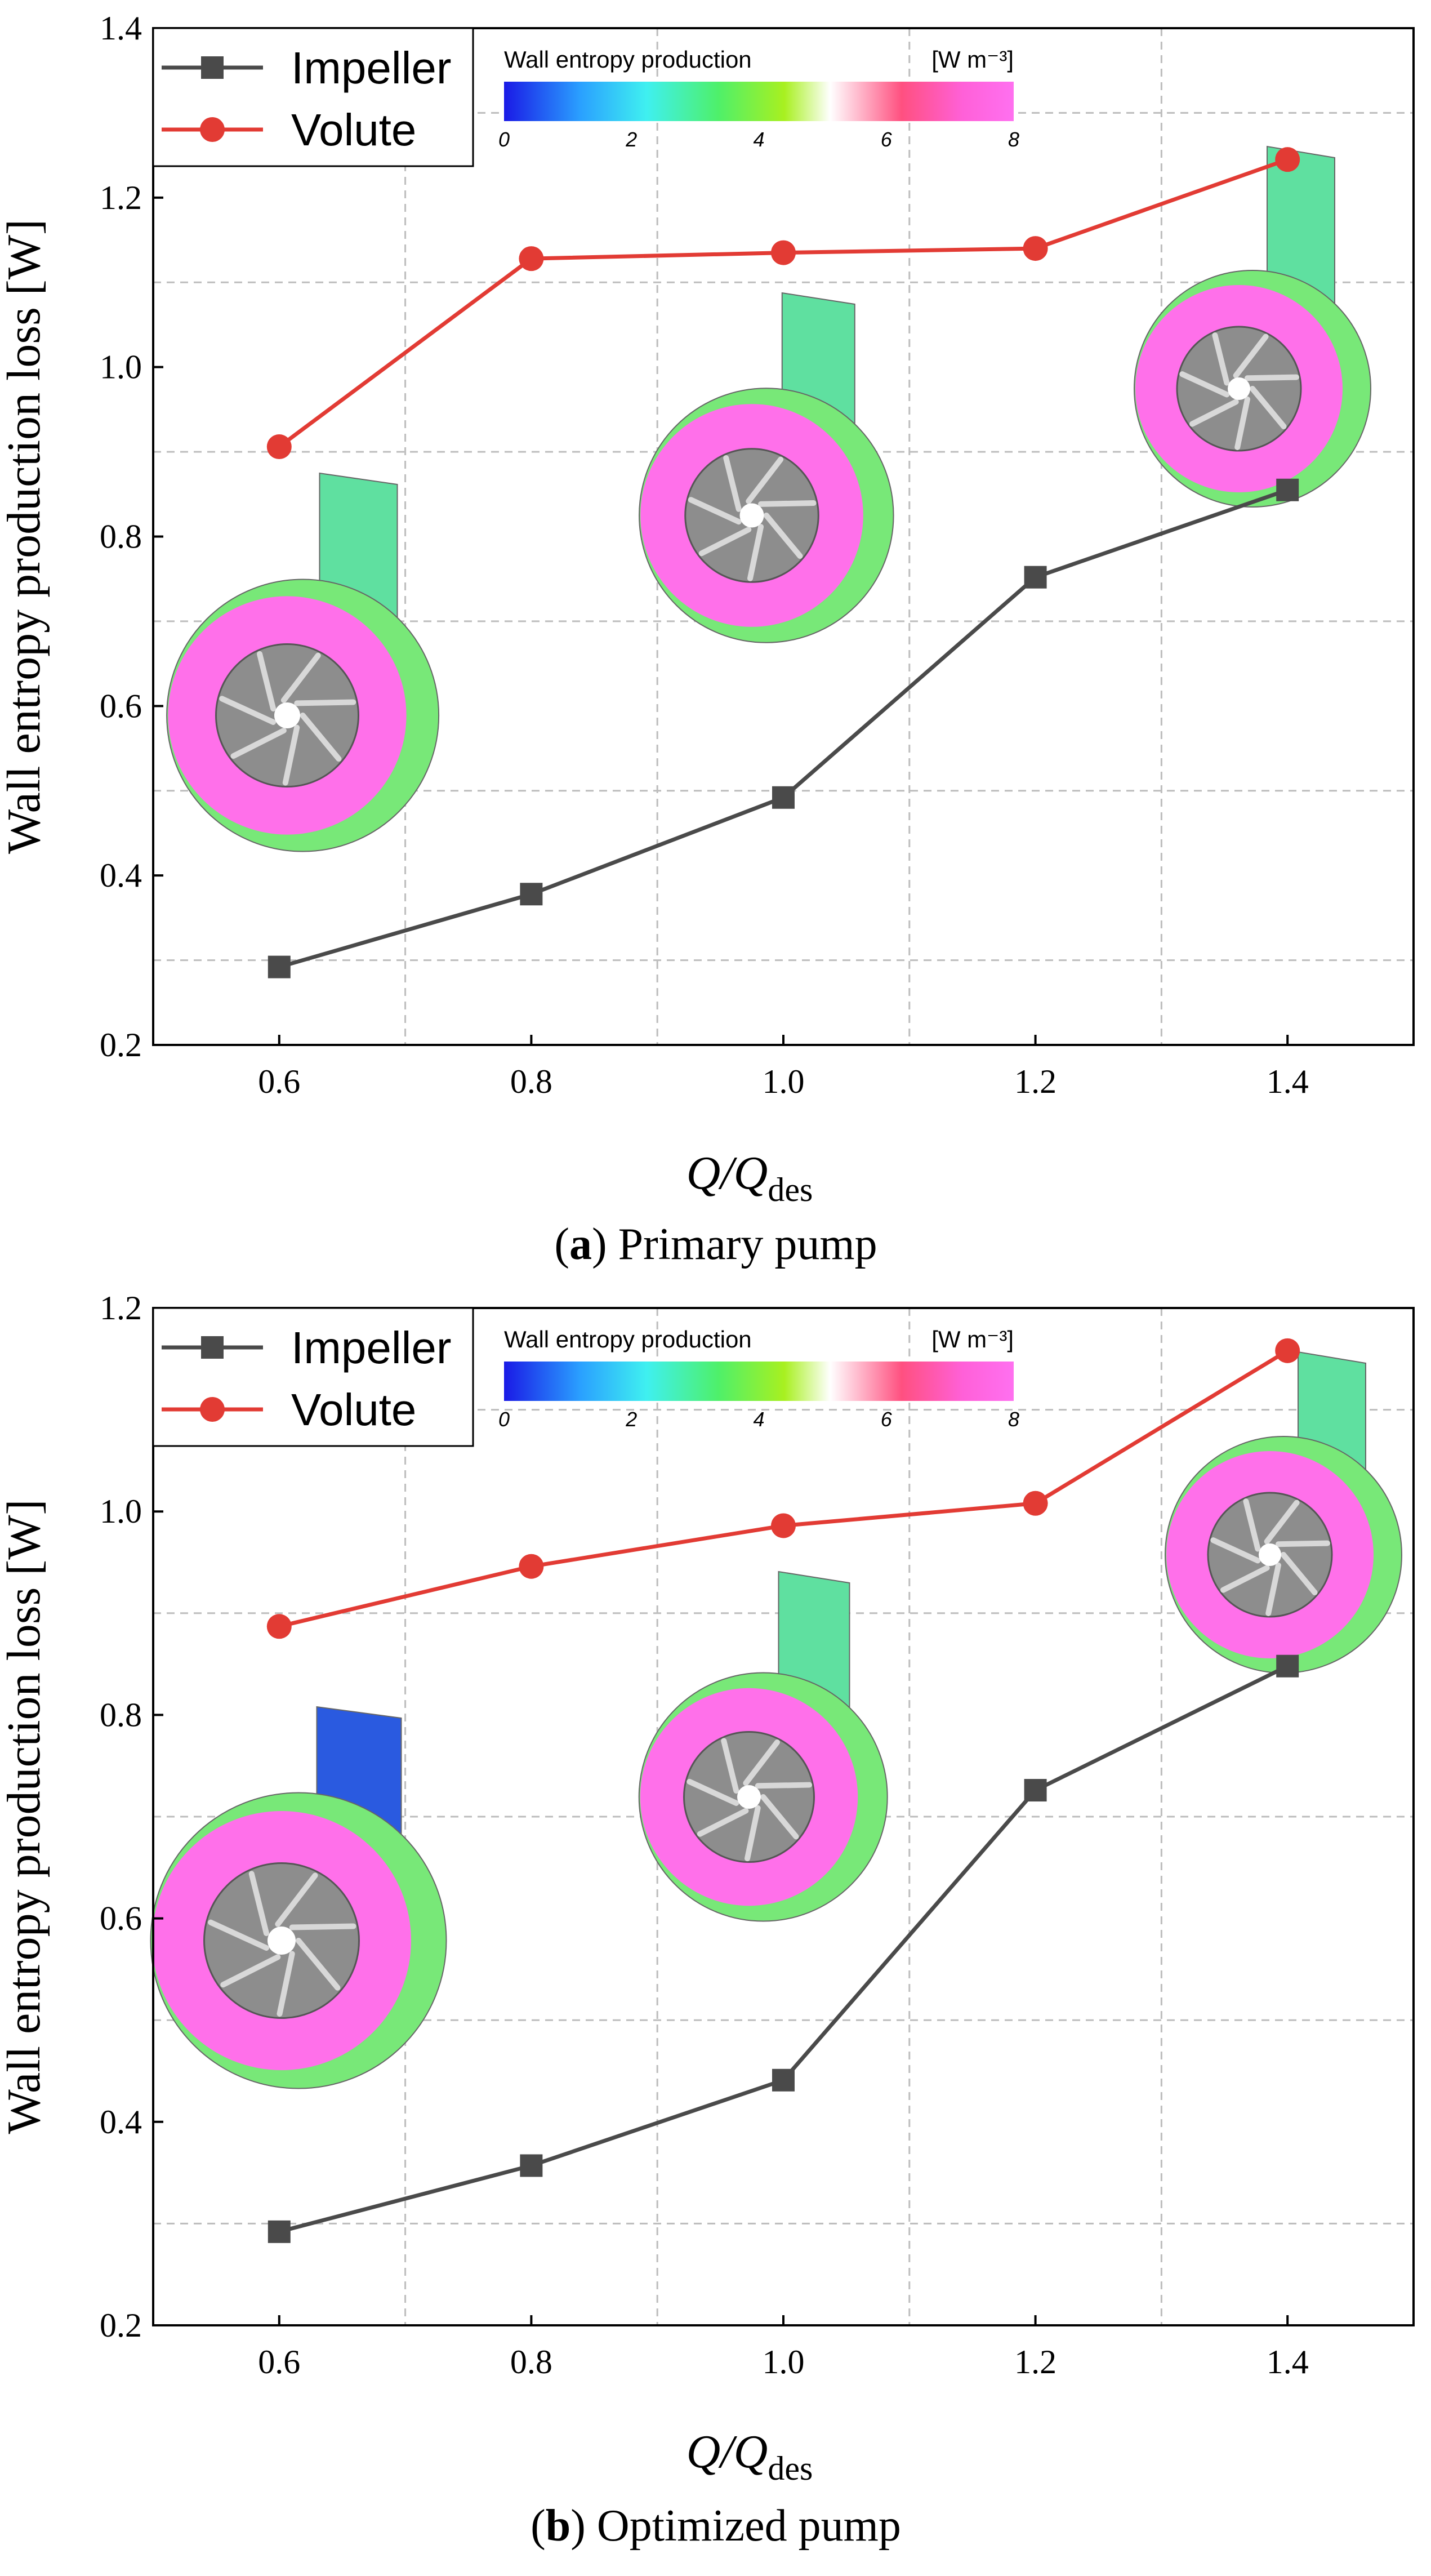 The width and height of the screenshot is (1431, 2576). Describe the element at coordinates (558, 2526) in the screenshot. I see `caption-letter: b` at that location.